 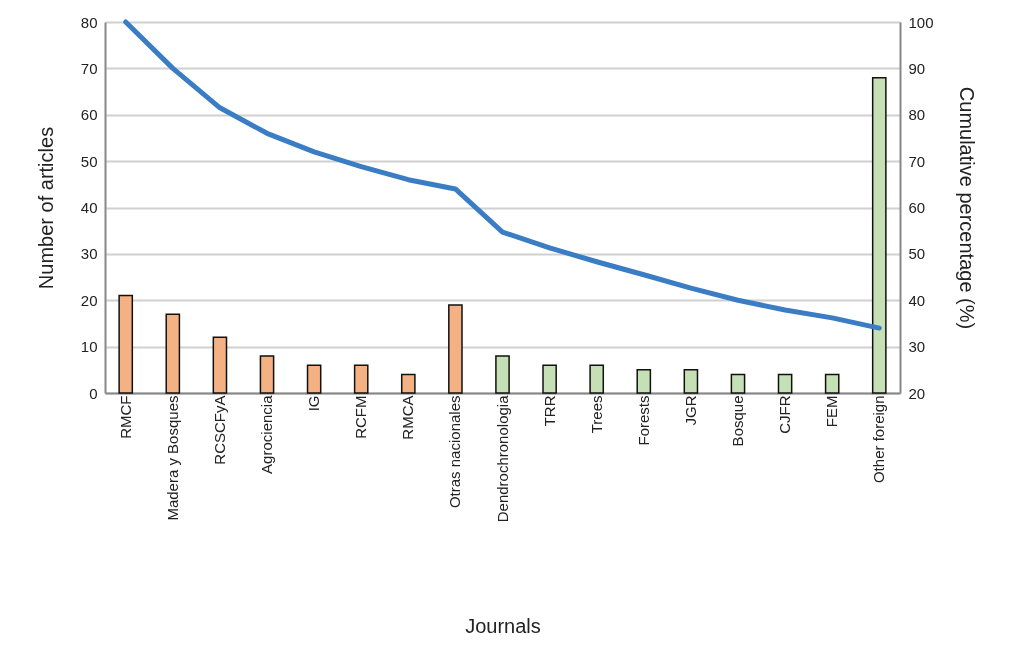 I want to click on y-tick-label: 0, so click(x=93, y=393).